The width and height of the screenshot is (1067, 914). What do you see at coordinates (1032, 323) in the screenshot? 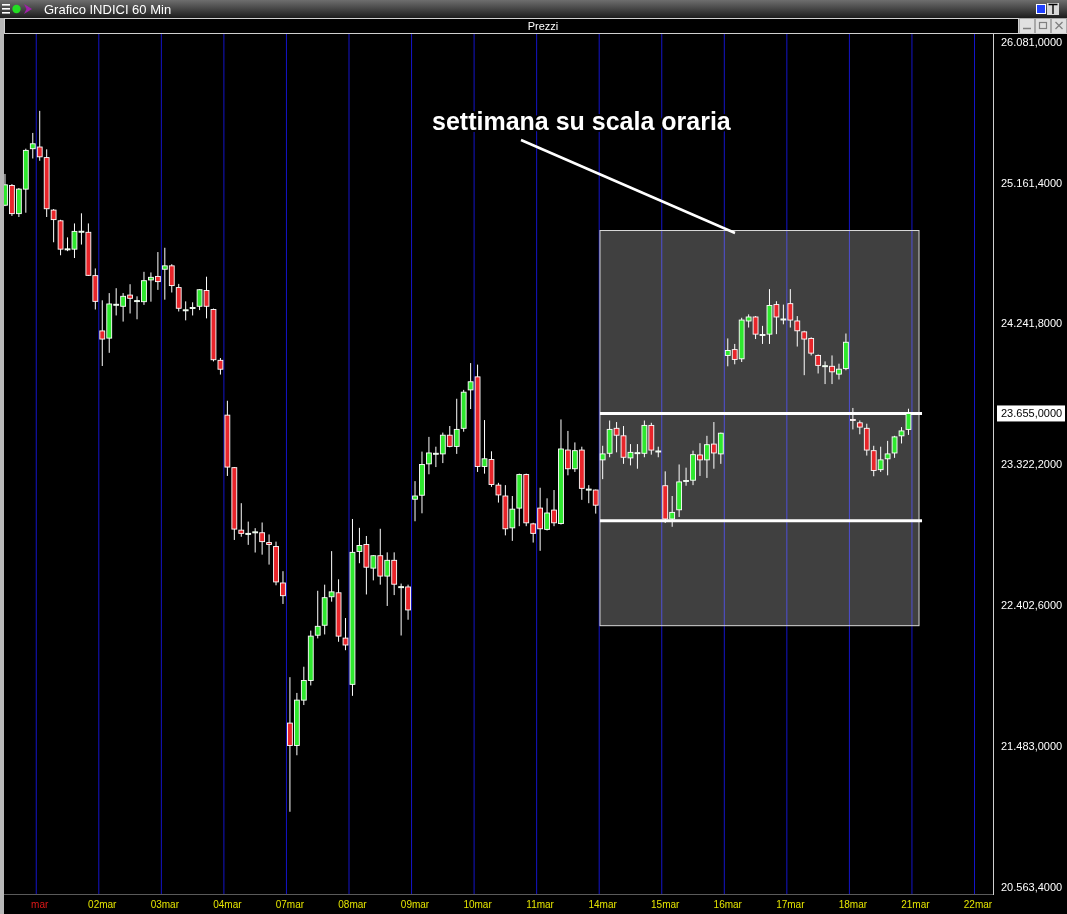
I see `y-tick-label: 24.241,8000` at bounding box center [1032, 323].